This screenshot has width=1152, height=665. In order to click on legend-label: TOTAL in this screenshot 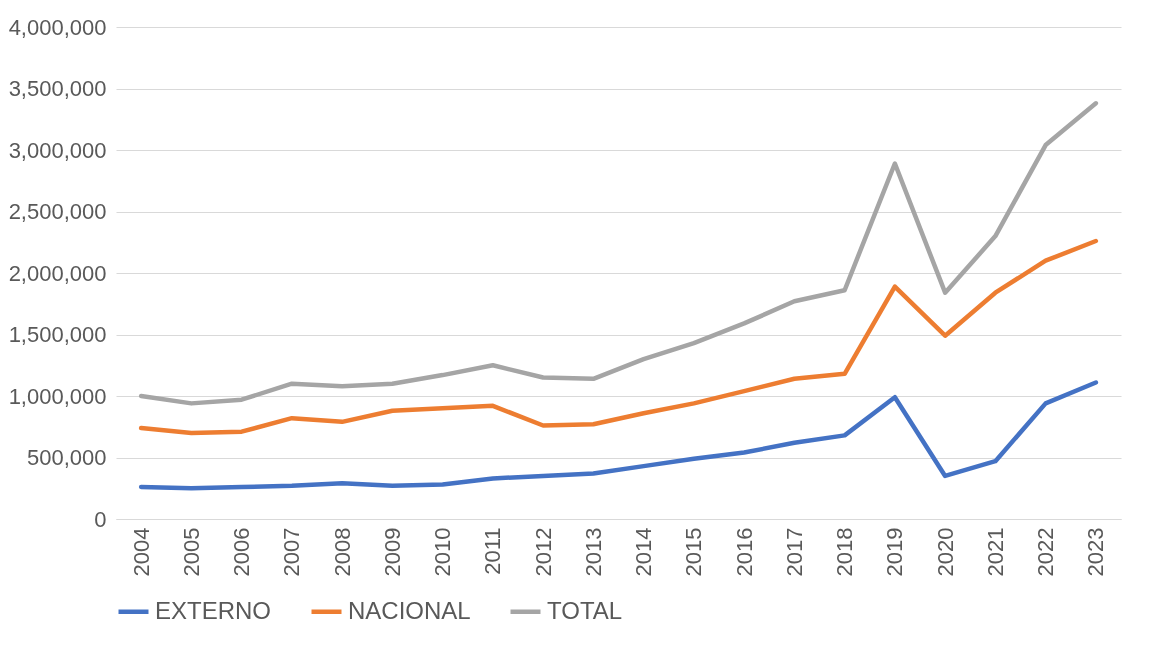, I will do `click(585, 610)`.